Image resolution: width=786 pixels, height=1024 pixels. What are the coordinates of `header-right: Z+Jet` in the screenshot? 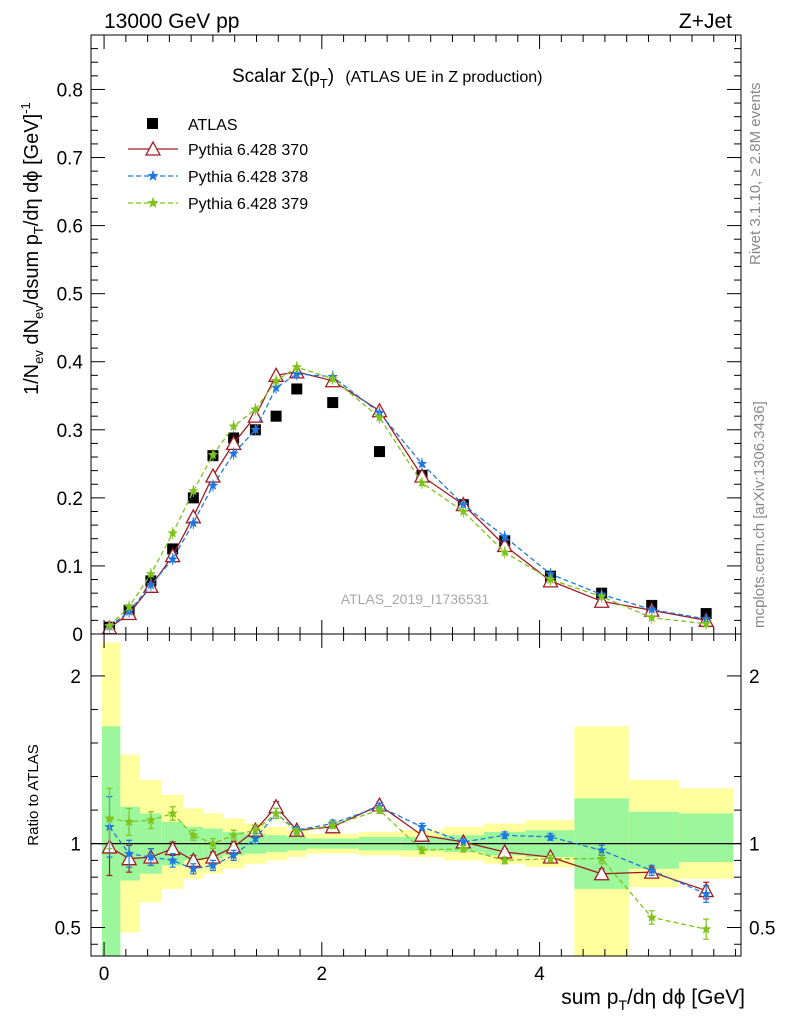 It's located at (705, 21).